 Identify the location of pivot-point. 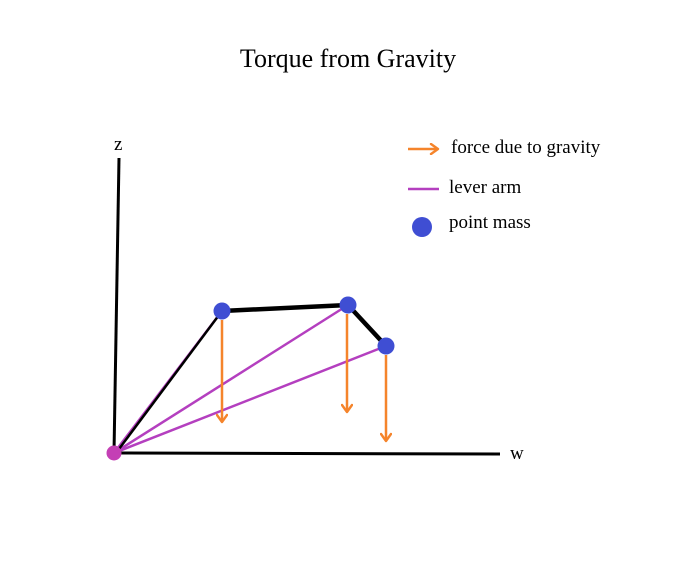
(114, 453).